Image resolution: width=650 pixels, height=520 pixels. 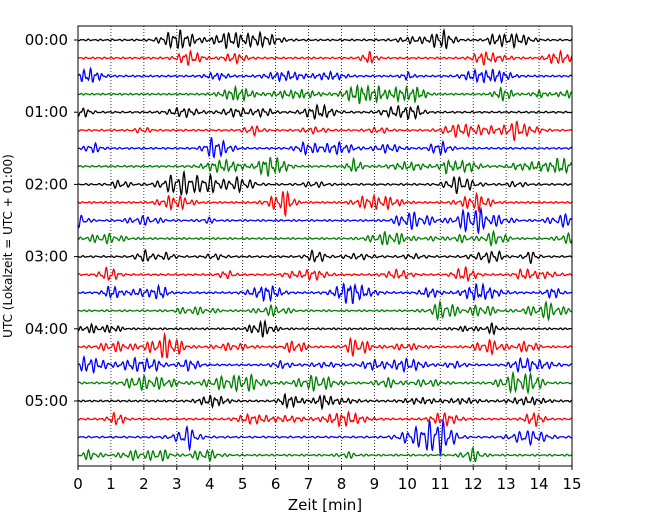 What do you see at coordinates (46, 40) in the screenshot?
I see `y-tick-label: 00:00` at bounding box center [46, 40].